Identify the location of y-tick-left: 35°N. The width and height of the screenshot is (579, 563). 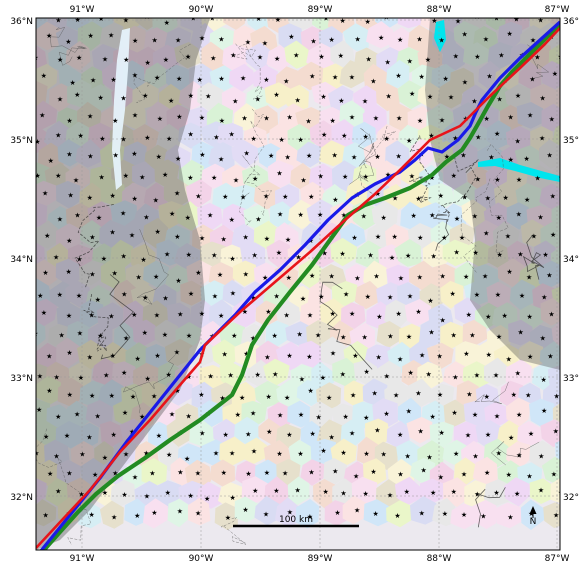
(21, 141).